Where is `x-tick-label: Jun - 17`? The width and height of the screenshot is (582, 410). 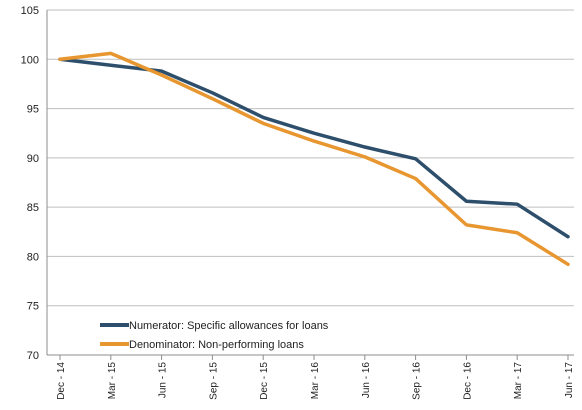 x-tick-label: Jun - 17 is located at coordinates (569, 380).